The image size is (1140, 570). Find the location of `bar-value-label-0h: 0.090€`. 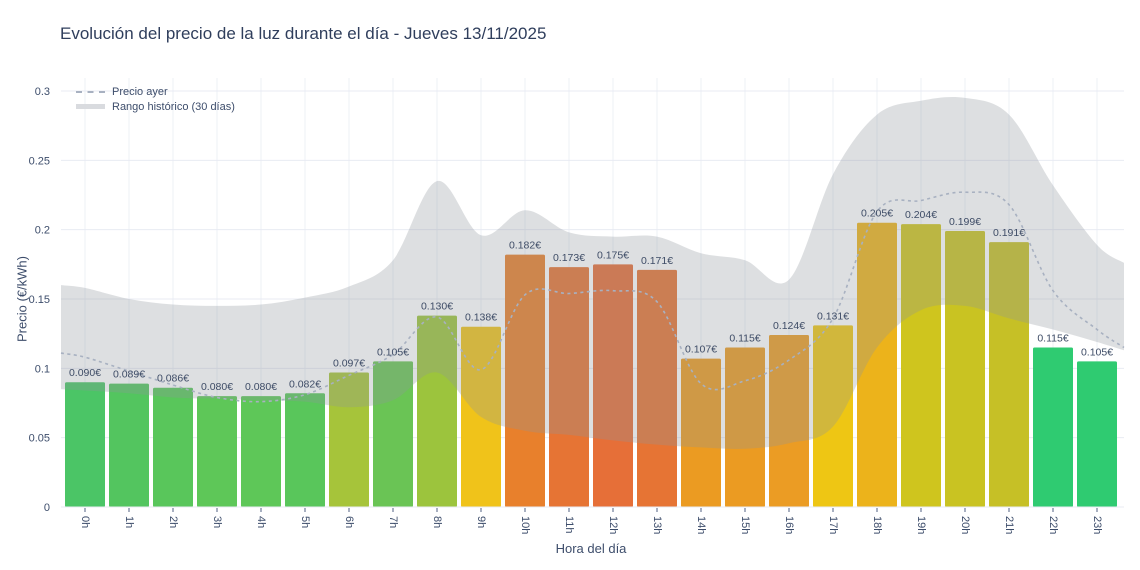

bar-value-label-0h: 0.090€ is located at coordinates (85, 373).